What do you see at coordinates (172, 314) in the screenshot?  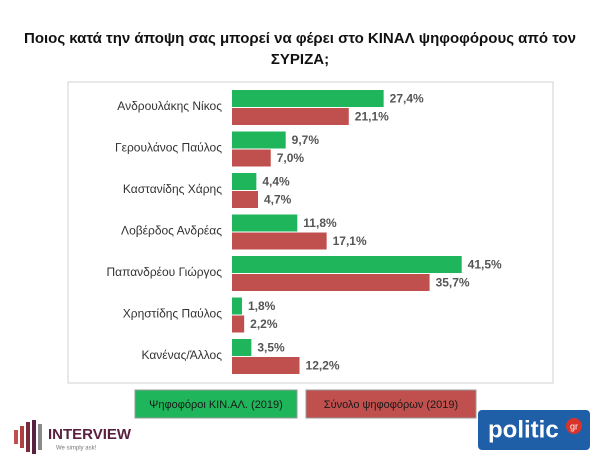 I see `category-label: Χρηστίδης Παύλος` at bounding box center [172, 314].